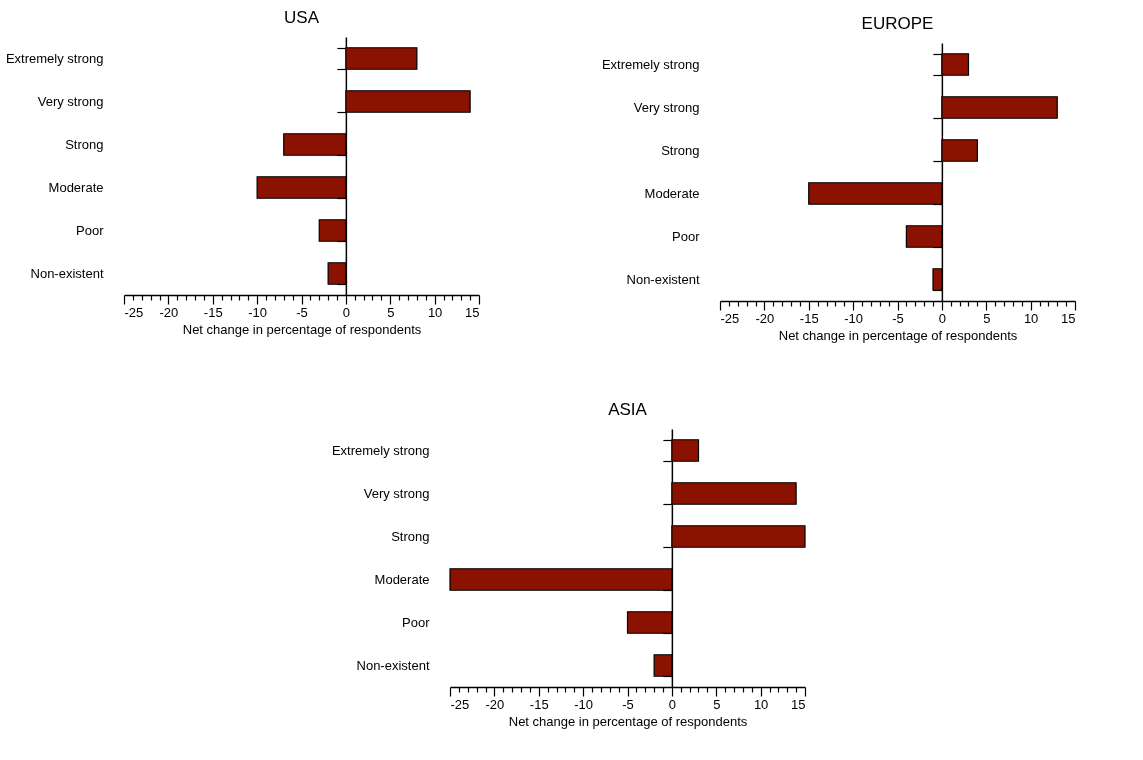  Describe the element at coordinates (628, 409) in the screenshot. I see `chart-title: ASIA` at that location.